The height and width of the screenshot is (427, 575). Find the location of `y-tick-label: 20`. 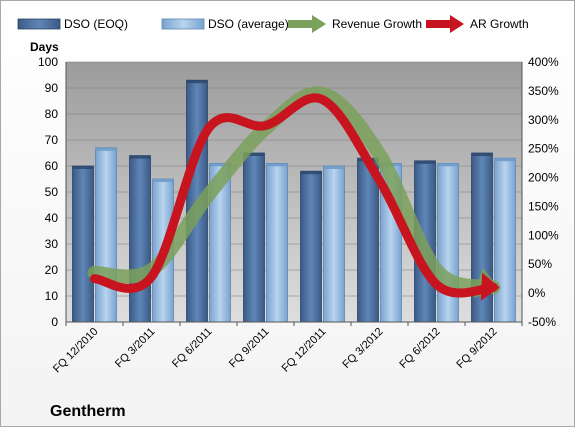

y-tick-label: 20 is located at coordinates (52, 270).